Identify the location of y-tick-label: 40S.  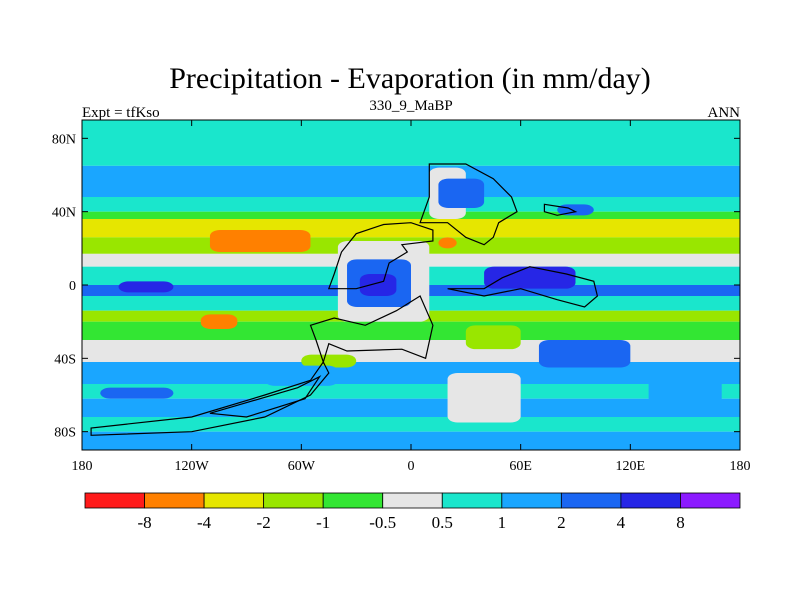
(65, 359).